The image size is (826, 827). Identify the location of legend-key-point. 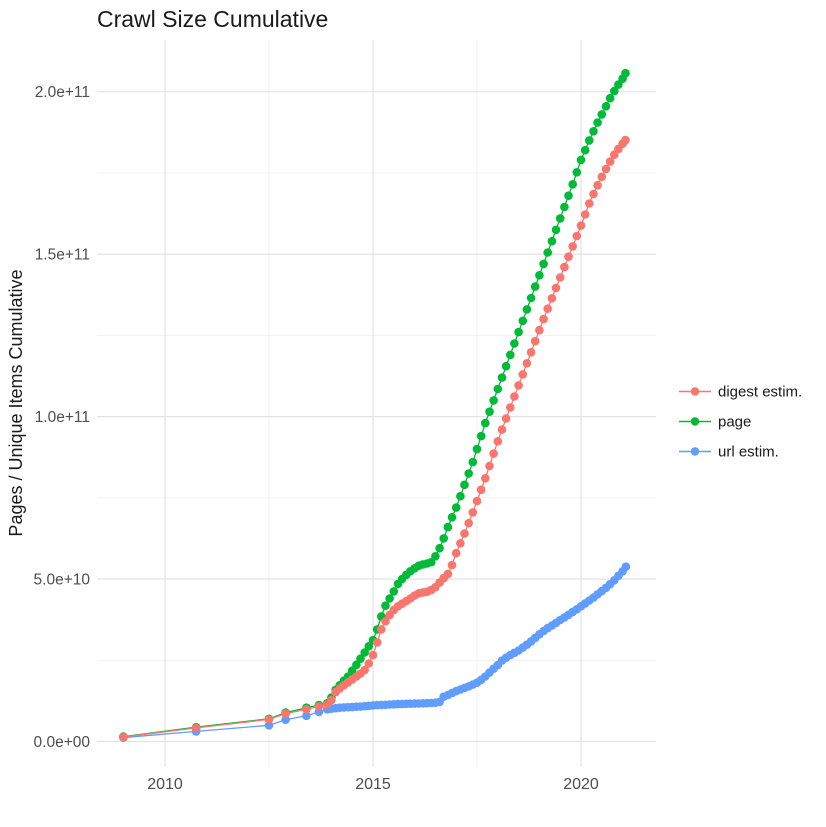
(695, 391).